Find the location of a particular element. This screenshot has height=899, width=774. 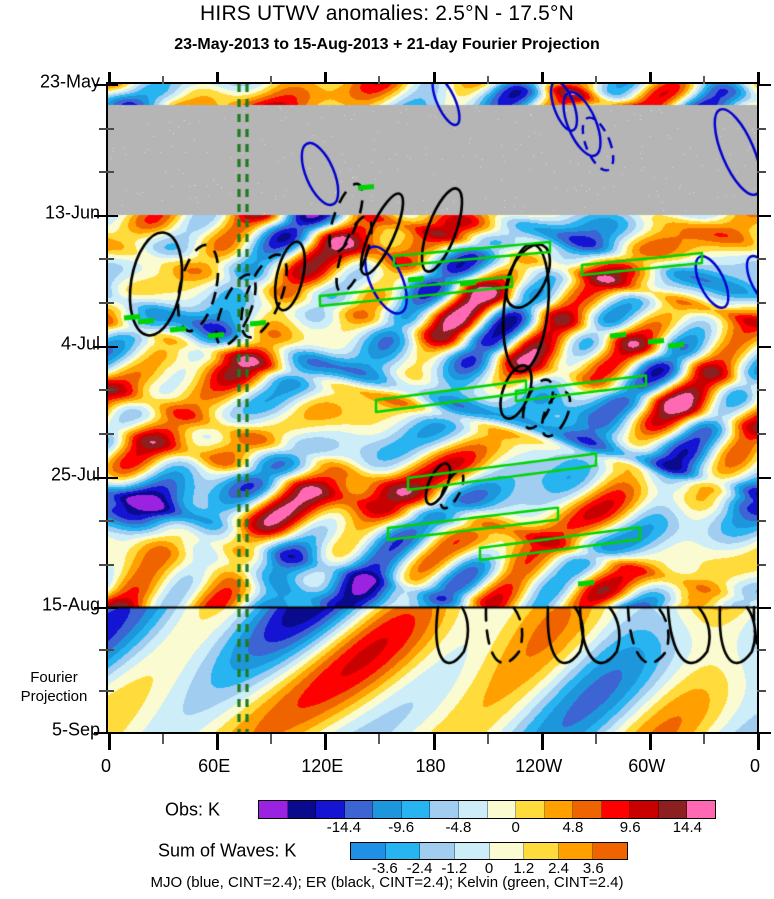

x-axis-label: 60E is located at coordinates (214, 766).